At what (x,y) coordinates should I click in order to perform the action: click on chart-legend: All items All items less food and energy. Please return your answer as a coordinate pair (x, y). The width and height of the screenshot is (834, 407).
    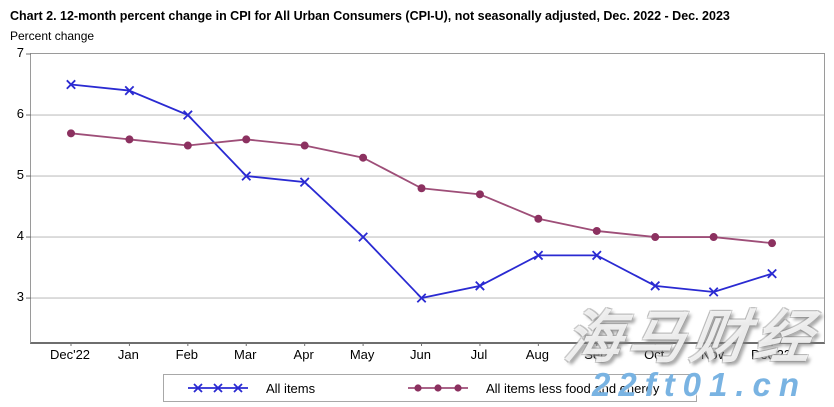
    Looking at the image, I should click on (430, 388).